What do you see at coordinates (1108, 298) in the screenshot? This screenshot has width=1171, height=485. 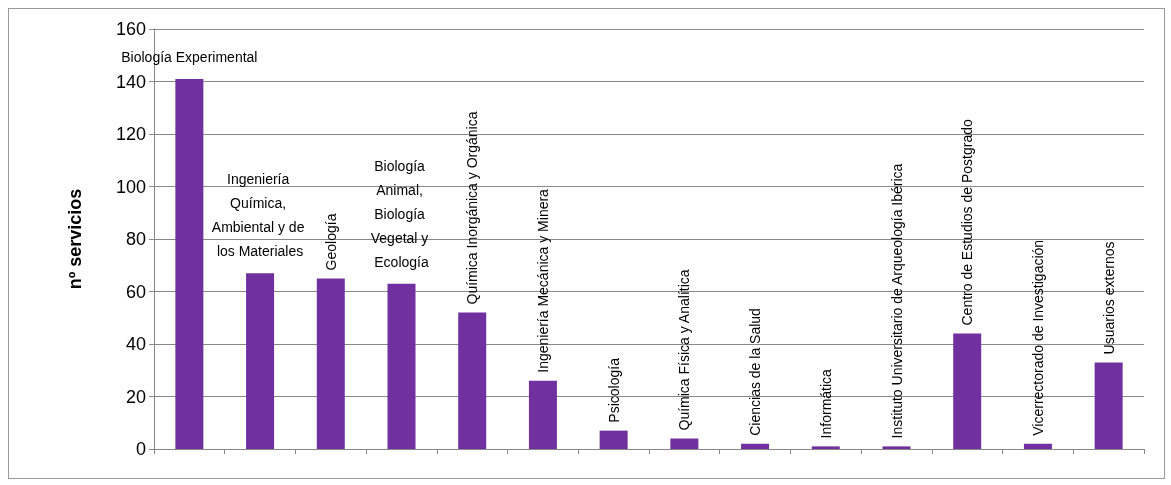 I see `x-tick-label: Usuarios externos` at bounding box center [1108, 298].